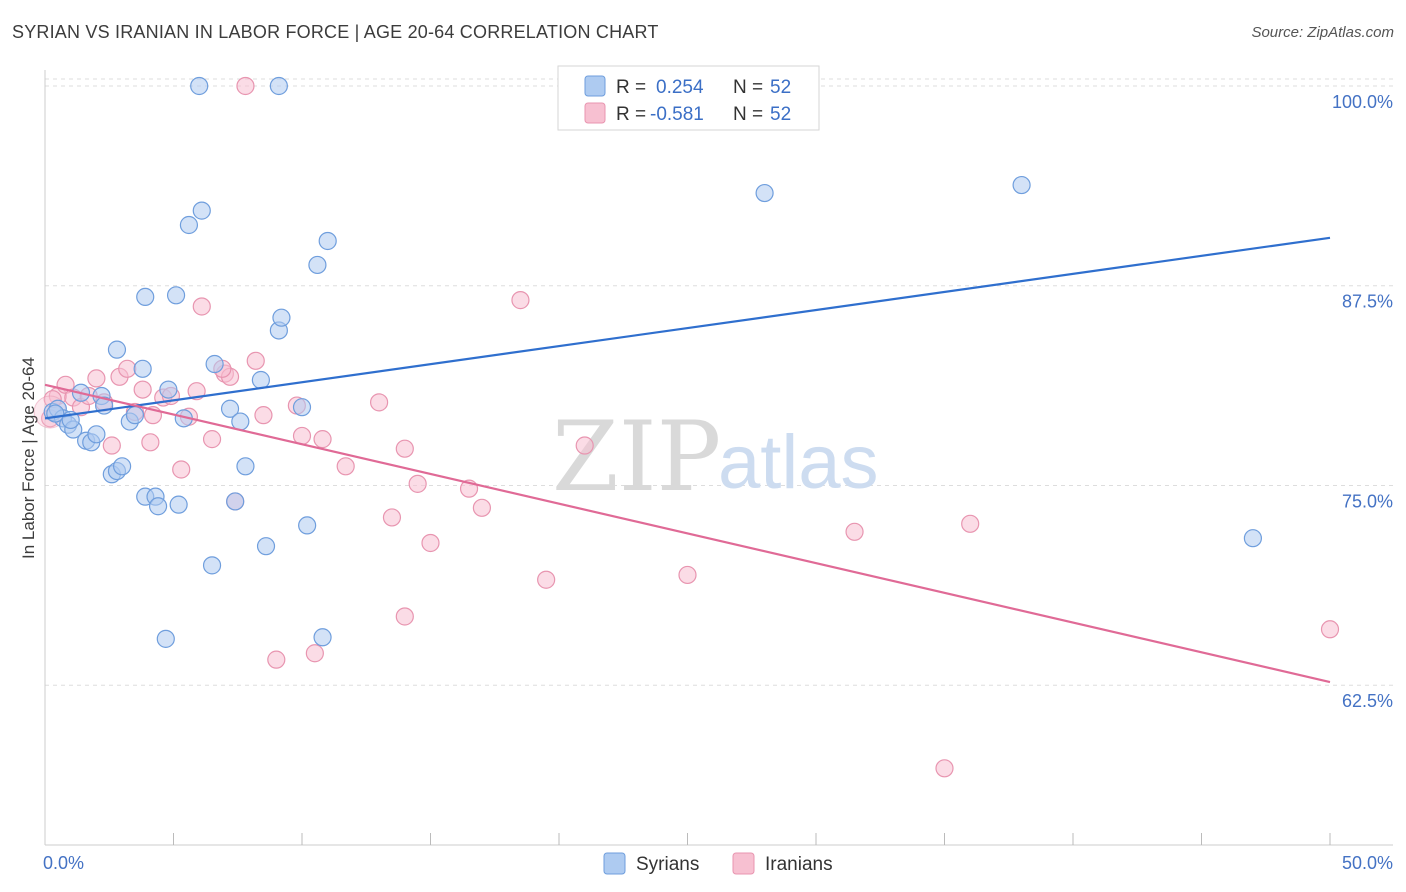 The image size is (1406, 892). I want to click on y-tick-label: 75.0%, so click(1367, 501).